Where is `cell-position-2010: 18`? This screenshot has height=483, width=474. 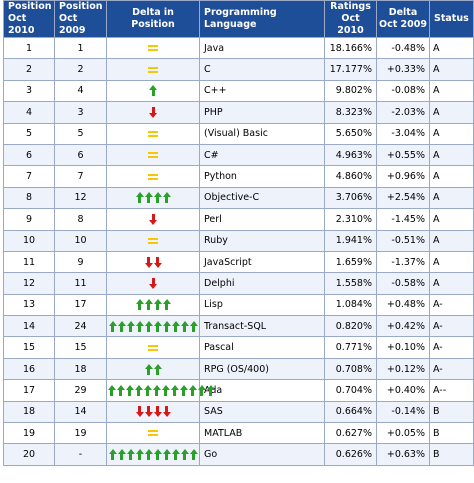 cell-position-2010: 18 is located at coordinates (29, 412).